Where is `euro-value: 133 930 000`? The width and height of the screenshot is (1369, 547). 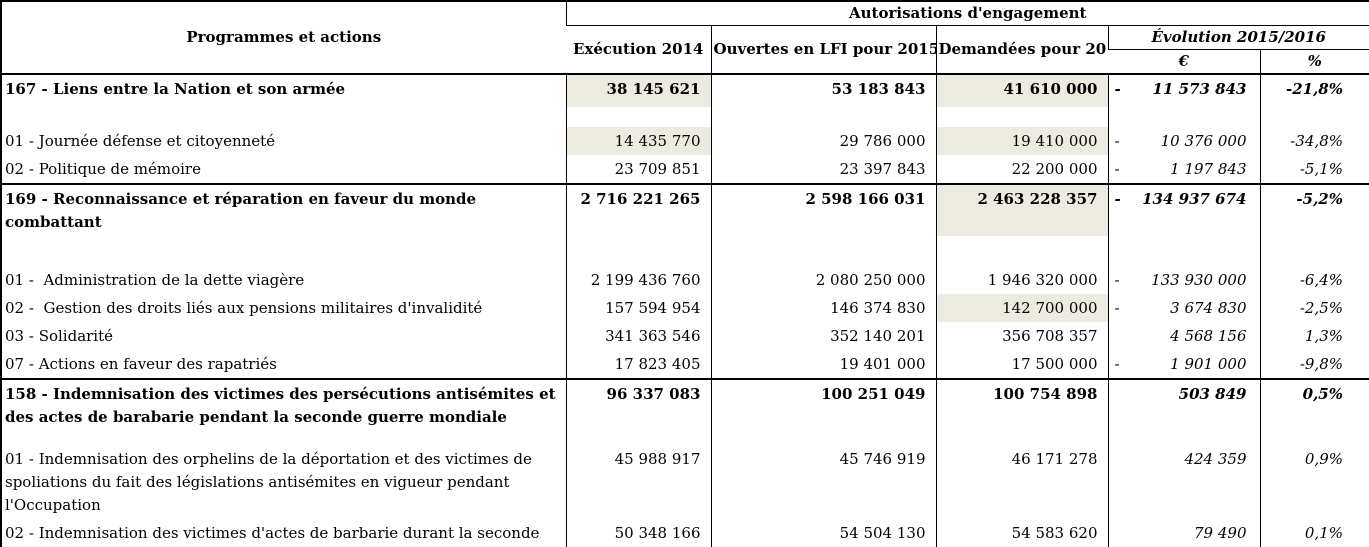 euro-value: 133 930 000 is located at coordinates (1199, 280).